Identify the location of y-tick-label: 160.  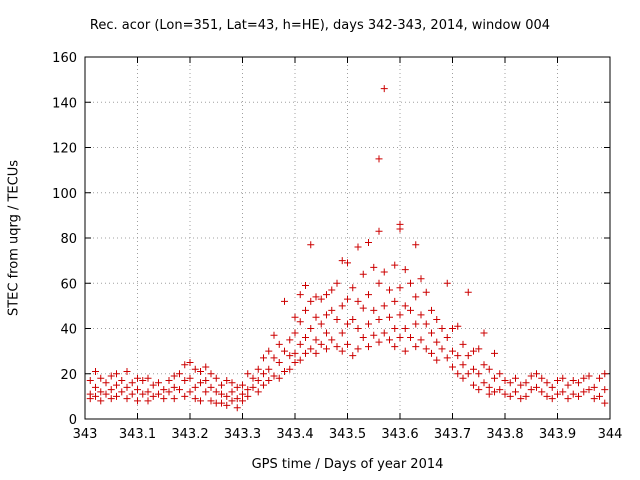
(64, 58).